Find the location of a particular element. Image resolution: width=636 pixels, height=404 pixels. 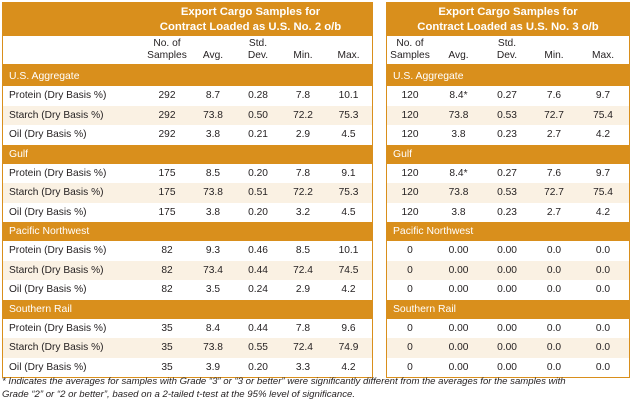

section-header: Gulf is located at coordinates (508, 154).